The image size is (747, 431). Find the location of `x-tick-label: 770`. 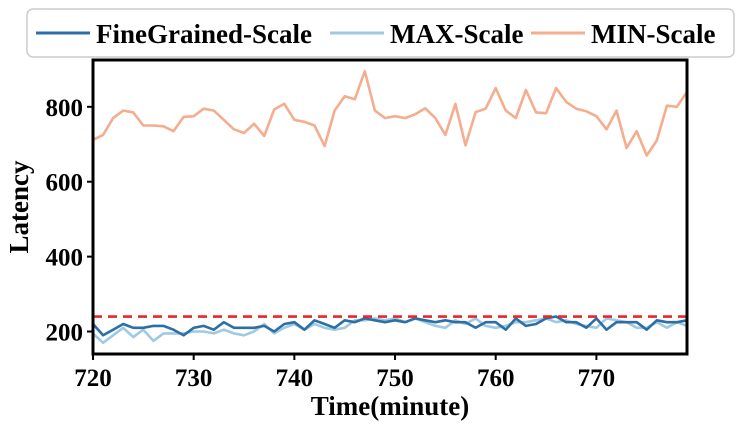

x-tick-label: 770 is located at coordinates (597, 378).